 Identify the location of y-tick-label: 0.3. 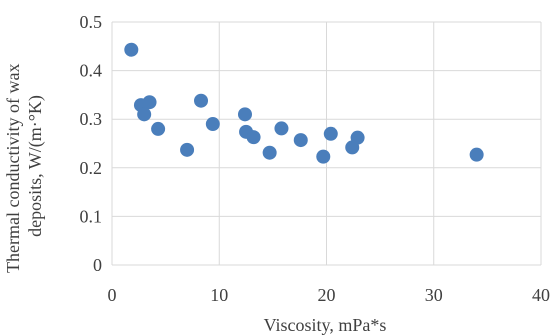
(91, 119).